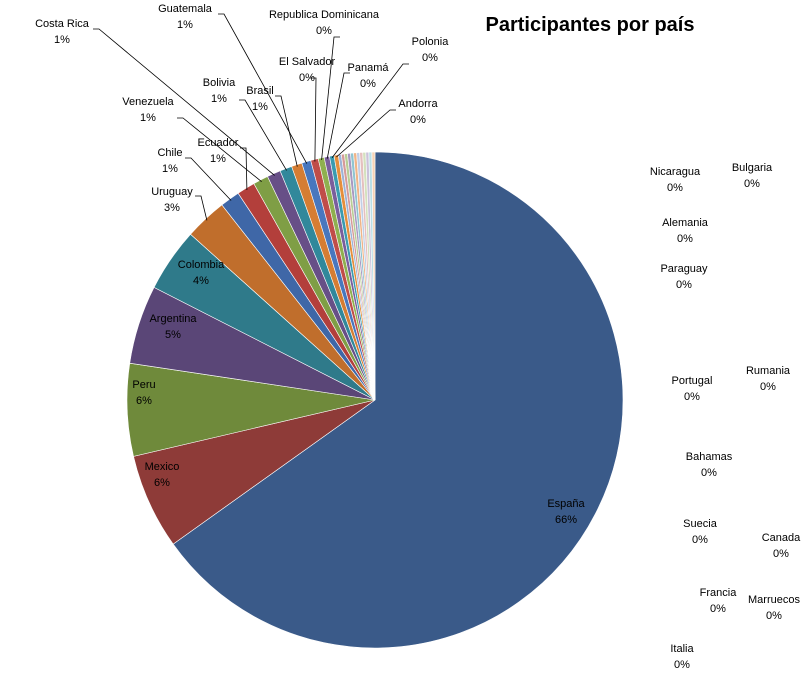 Image resolution: width=807 pixels, height=683 pixels. I want to click on leader-line-costa-rica, so click(184, 102).